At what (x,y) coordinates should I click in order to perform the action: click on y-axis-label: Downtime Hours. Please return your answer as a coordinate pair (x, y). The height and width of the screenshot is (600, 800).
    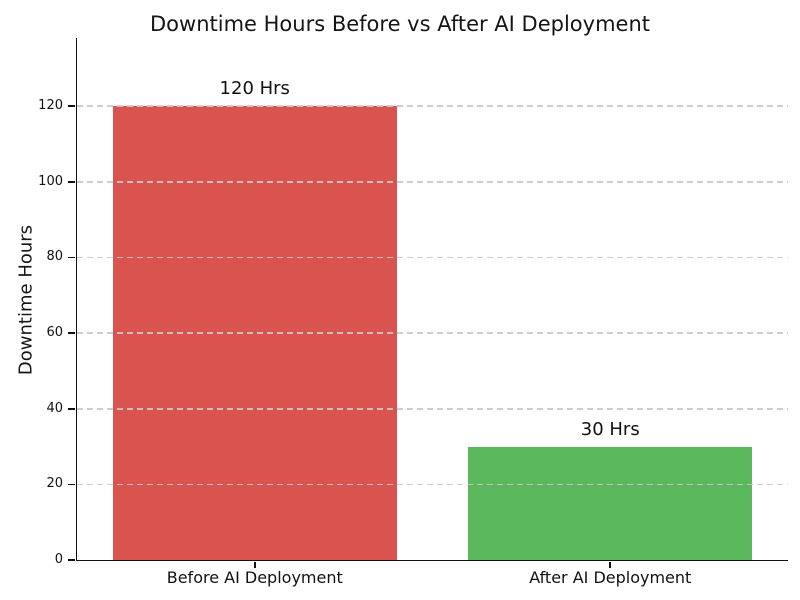
    Looking at the image, I should click on (26, 300).